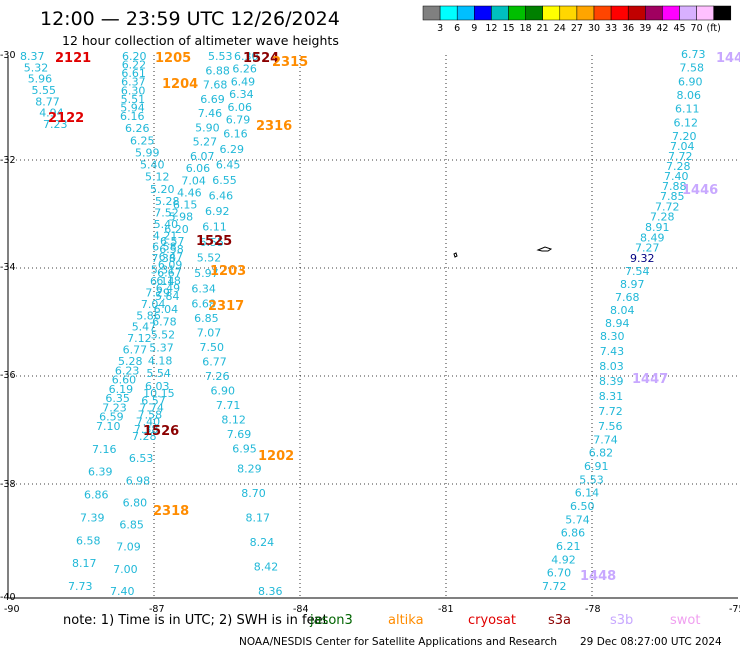  What do you see at coordinates (714, 28) in the screenshot?
I see `colorbar-label: (ft)` at bounding box center [714, 28].